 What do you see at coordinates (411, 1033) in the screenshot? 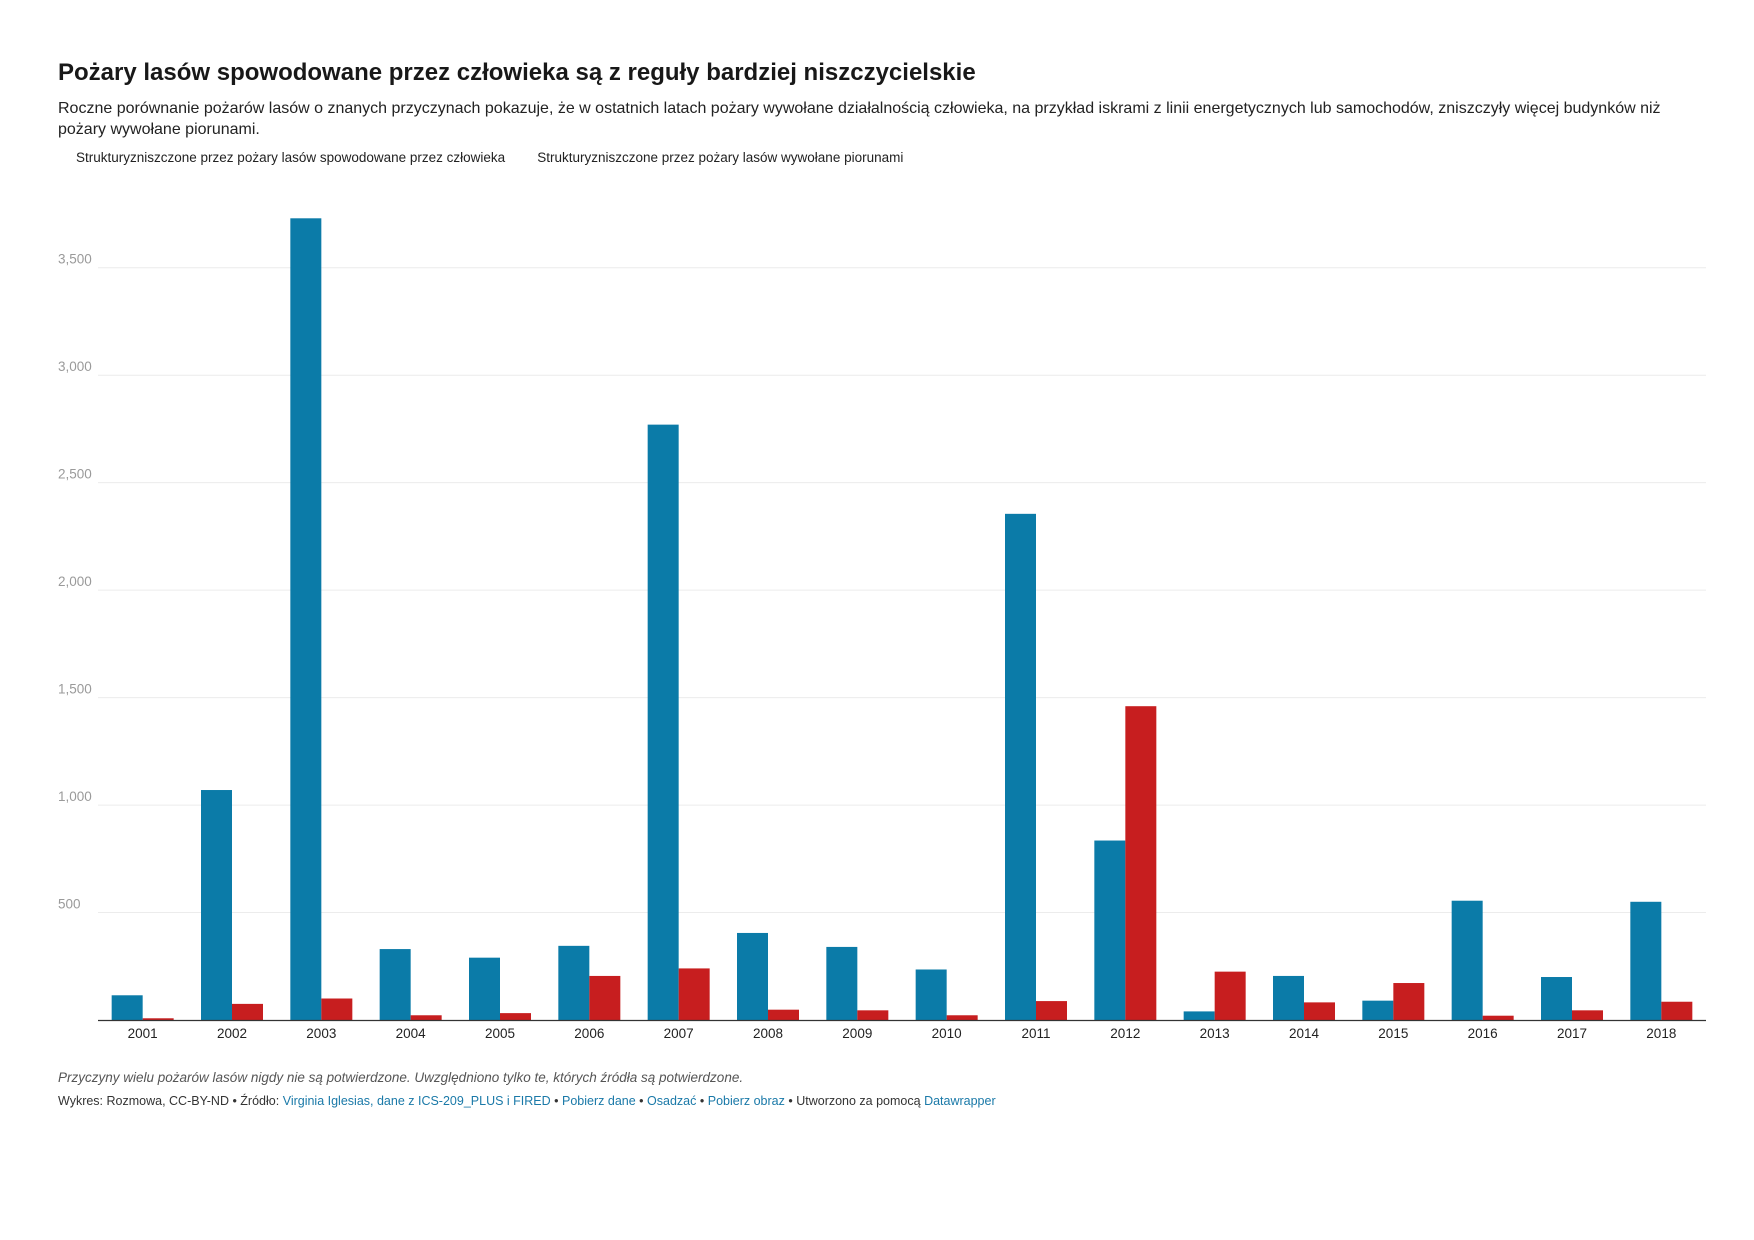
I see `x-tick-label: 2004` at bounding box center [411, 1033].